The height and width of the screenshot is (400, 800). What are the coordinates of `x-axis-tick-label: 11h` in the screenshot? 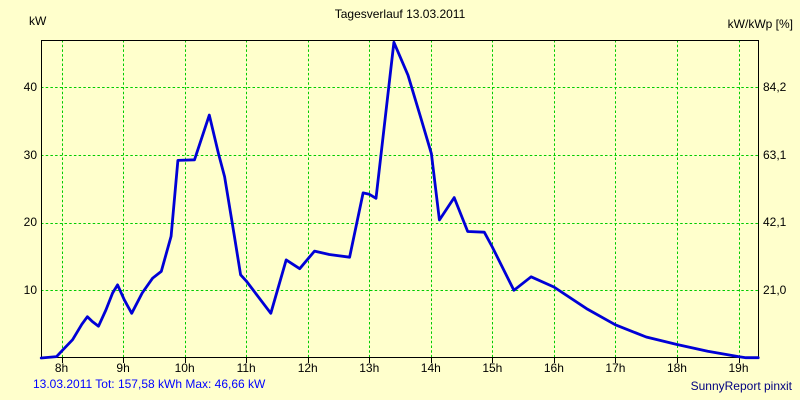 It's located at (246, 368).